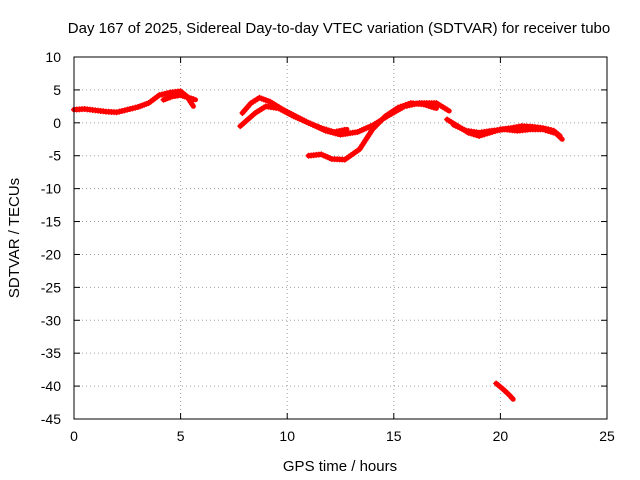  I want to click on y-tick-label: -20, so click(51, 254).